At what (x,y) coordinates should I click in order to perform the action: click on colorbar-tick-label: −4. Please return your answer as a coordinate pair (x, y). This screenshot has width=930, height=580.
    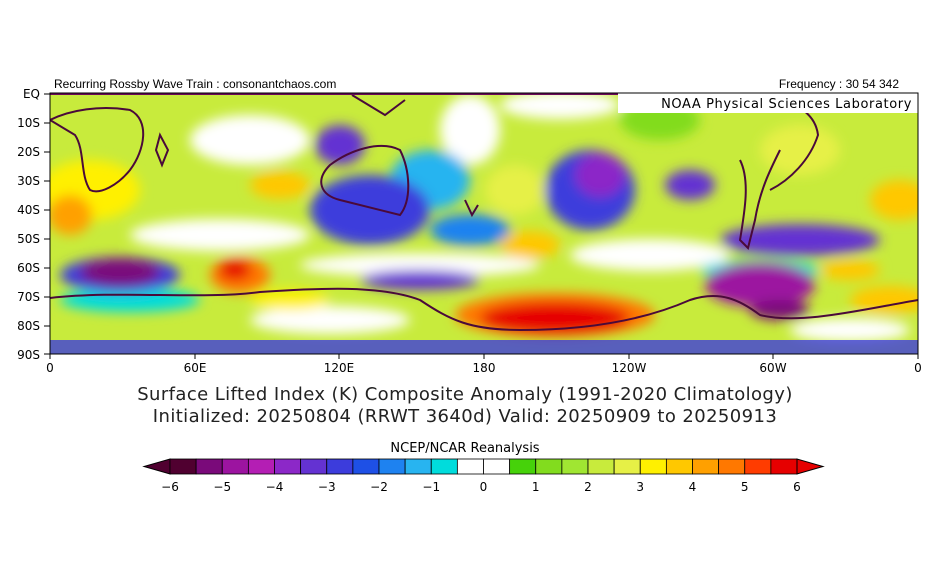
    Looking at the image, I should click on (275, 487).